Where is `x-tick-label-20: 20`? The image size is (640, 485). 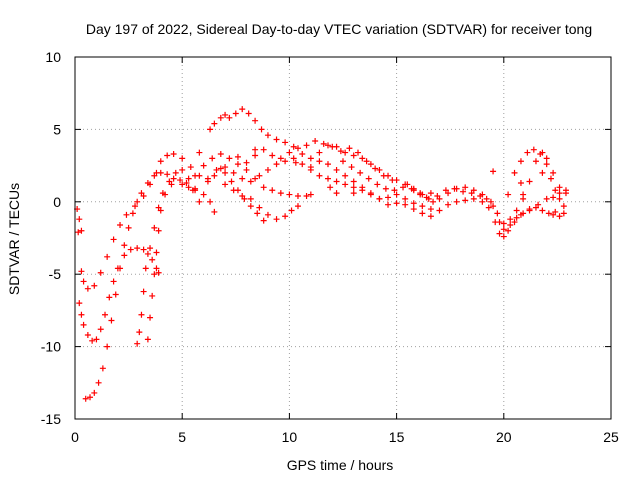
x-tick-label-20: 20 is located at coordinates (504, 437).